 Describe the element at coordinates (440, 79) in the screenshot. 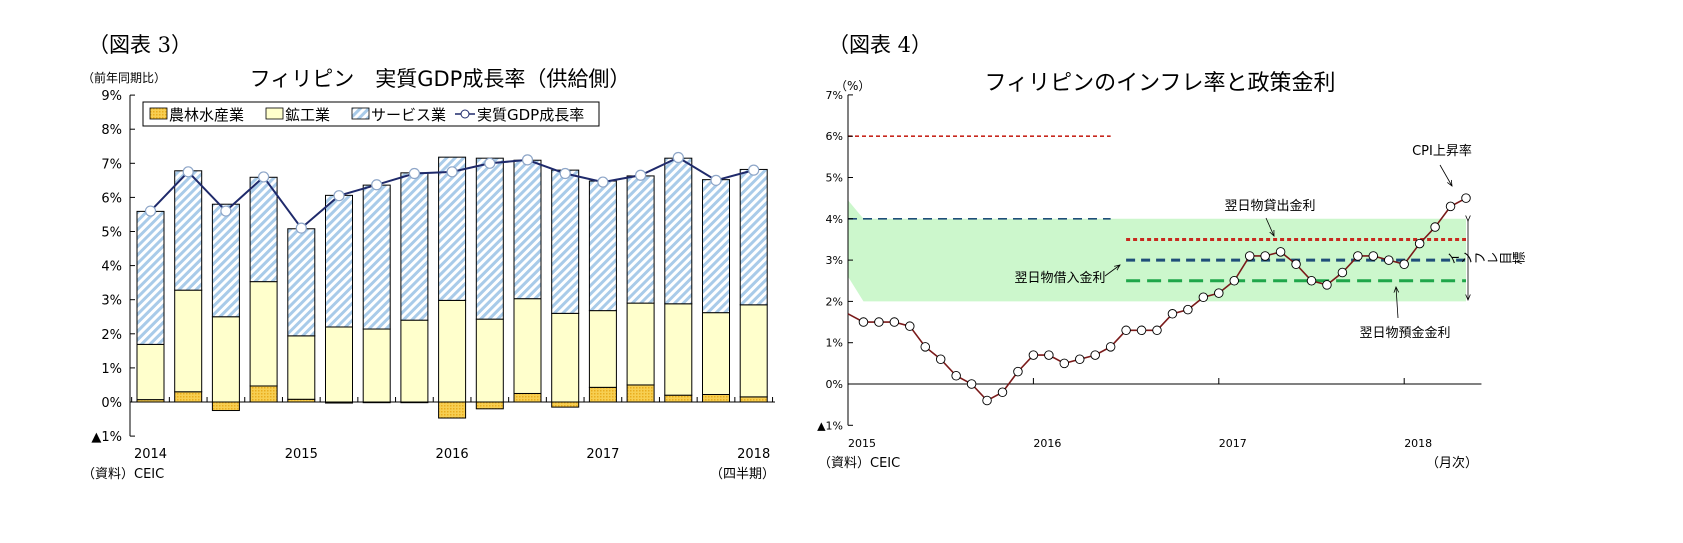

I see `chart-title: フィリピン 実質GDP成長率（供給側）` at that location.